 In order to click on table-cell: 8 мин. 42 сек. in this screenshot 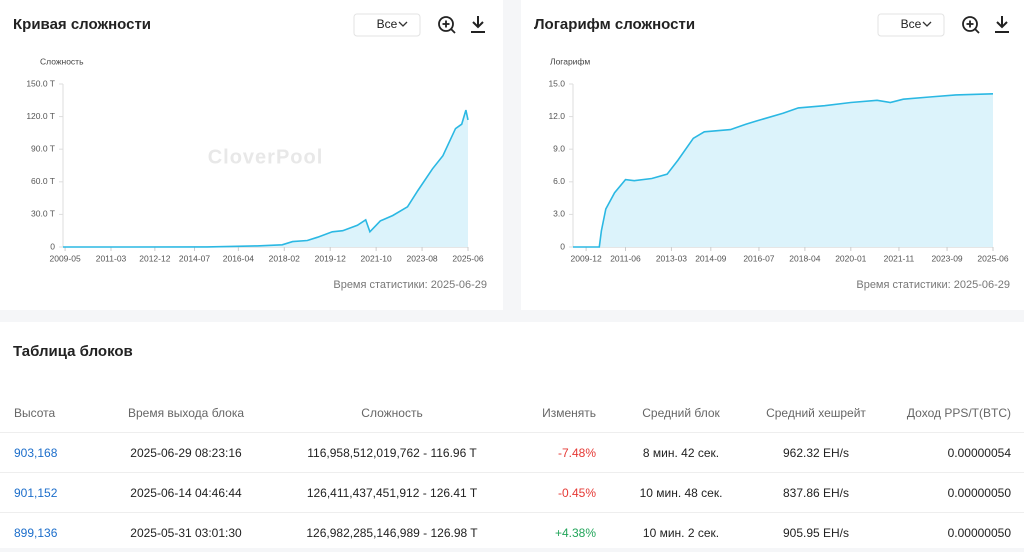, I will do `click(681, 453)`.